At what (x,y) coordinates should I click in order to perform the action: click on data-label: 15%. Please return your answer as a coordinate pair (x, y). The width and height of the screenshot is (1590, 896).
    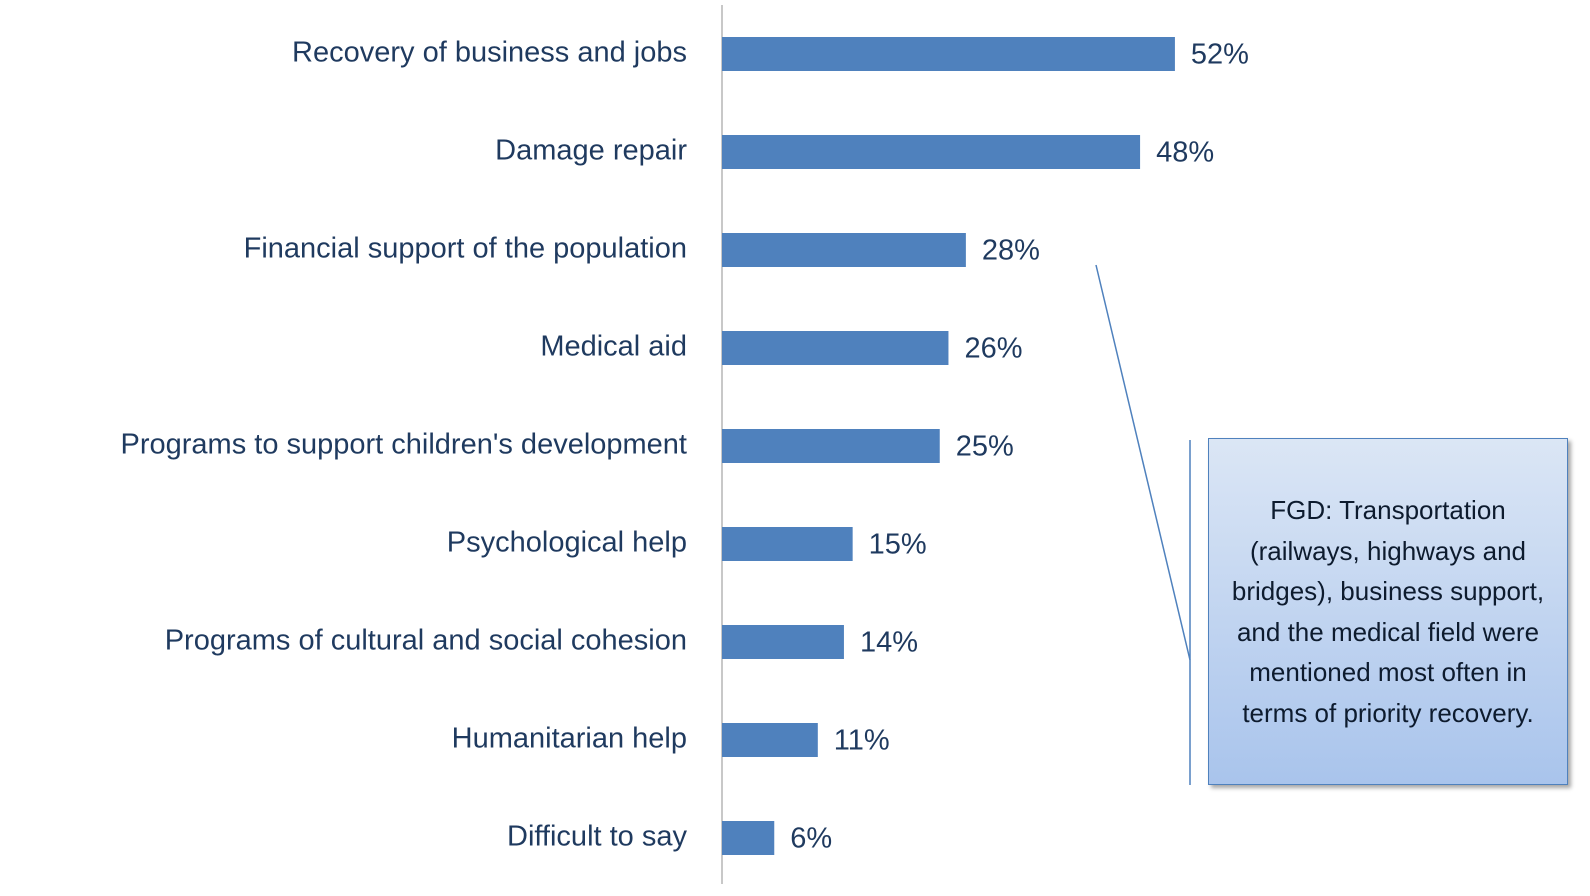
    Looking at the image, I should click on (898, 545).